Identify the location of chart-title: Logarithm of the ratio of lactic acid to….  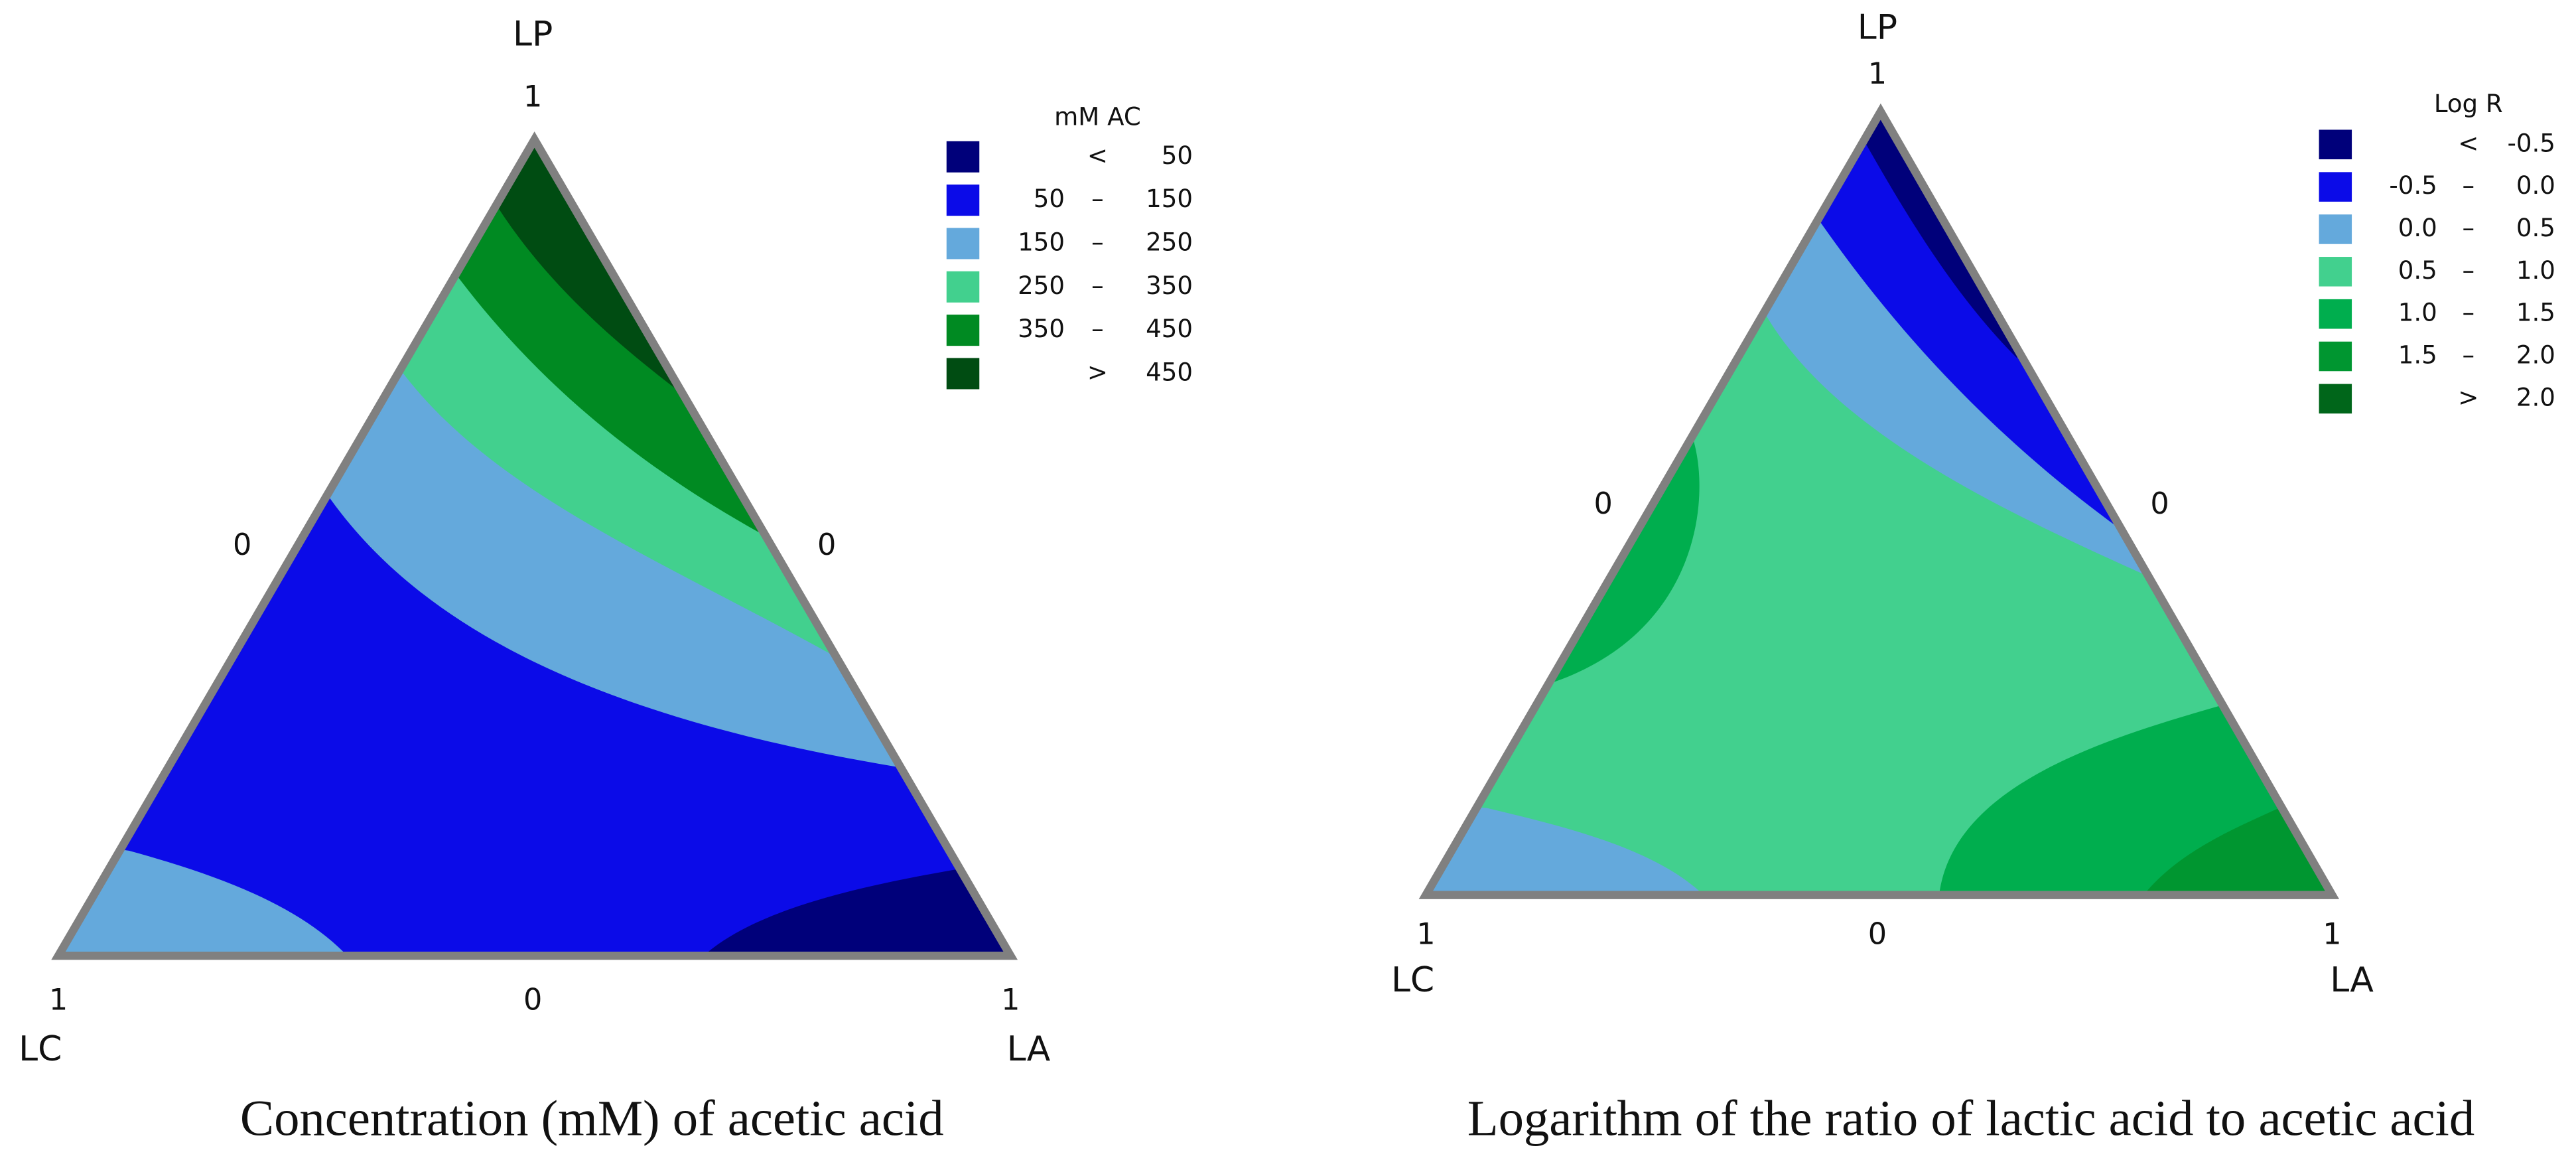
(1971, 1118).